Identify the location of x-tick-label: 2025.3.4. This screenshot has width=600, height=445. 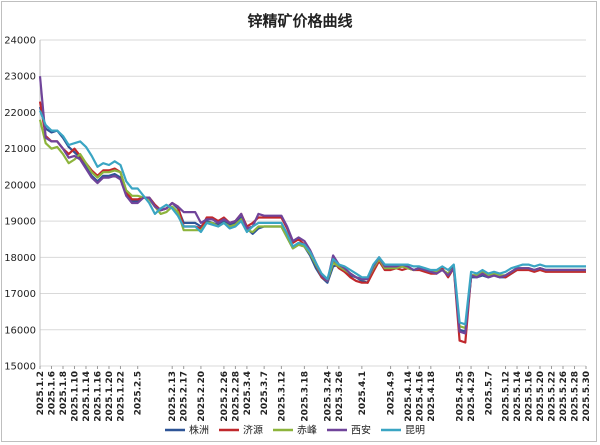
(248, 393).